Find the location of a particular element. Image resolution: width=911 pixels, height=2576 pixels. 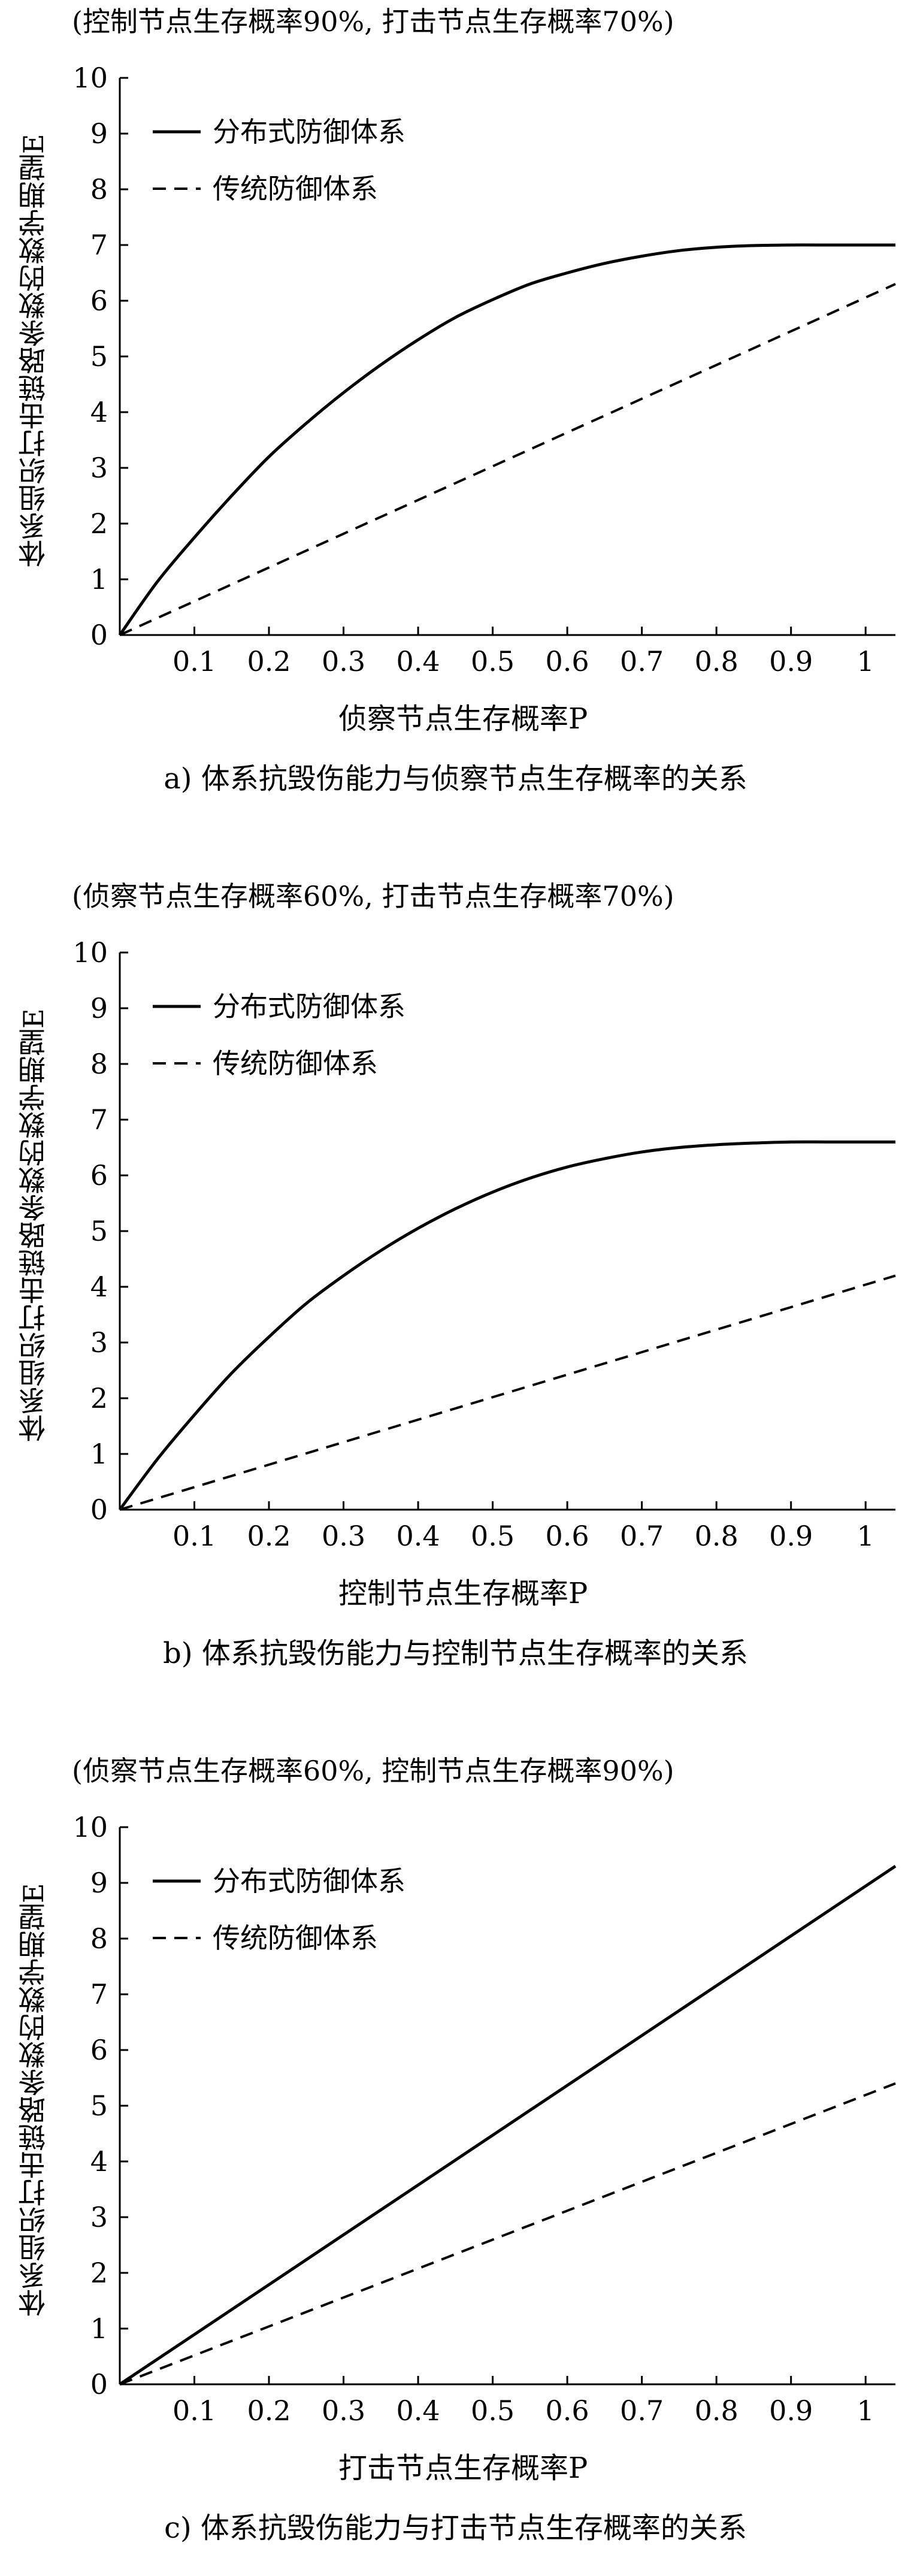

x-axis-label: 侦察节点生存概率P is located at coordinates (463, 719).